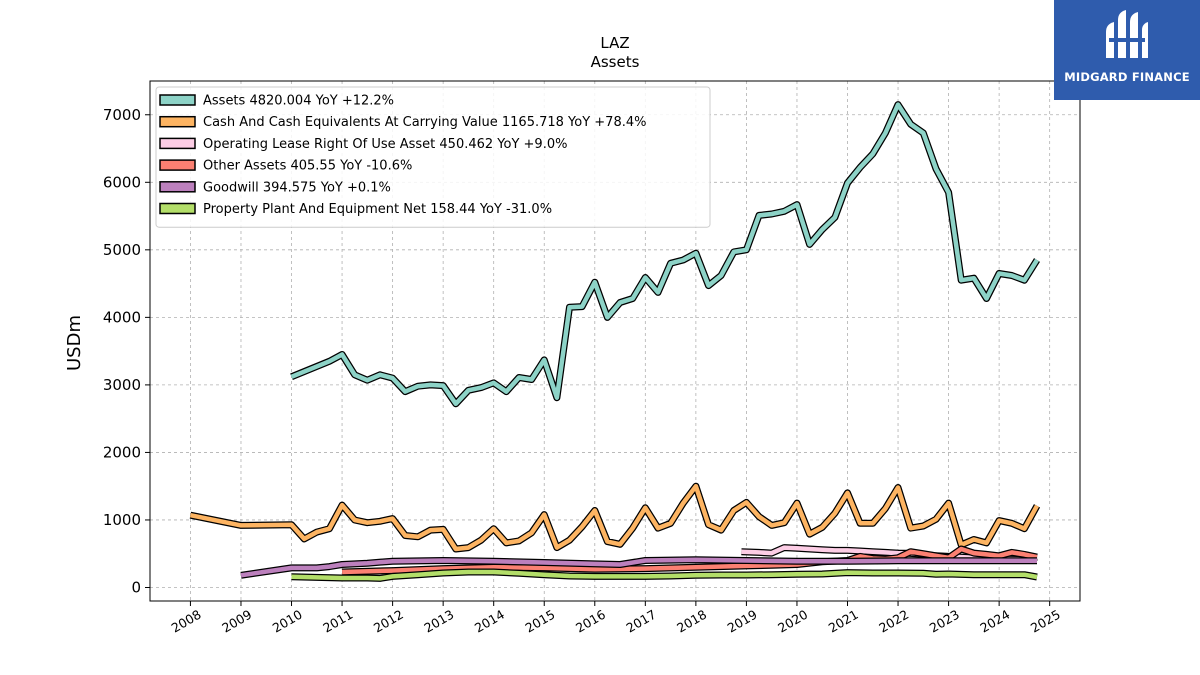 This screenshot has height=675, width=1200. Describe the element at coordinates (122, 317) in the screenshot. I see `y-tick-label: 4000` at that location.